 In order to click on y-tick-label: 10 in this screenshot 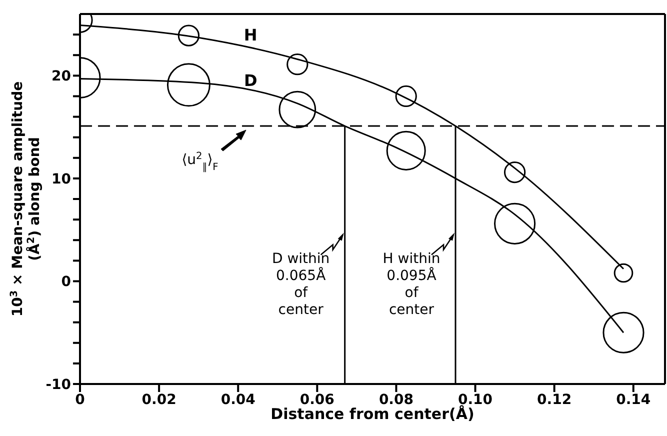, I will do `click(62, 179)`.